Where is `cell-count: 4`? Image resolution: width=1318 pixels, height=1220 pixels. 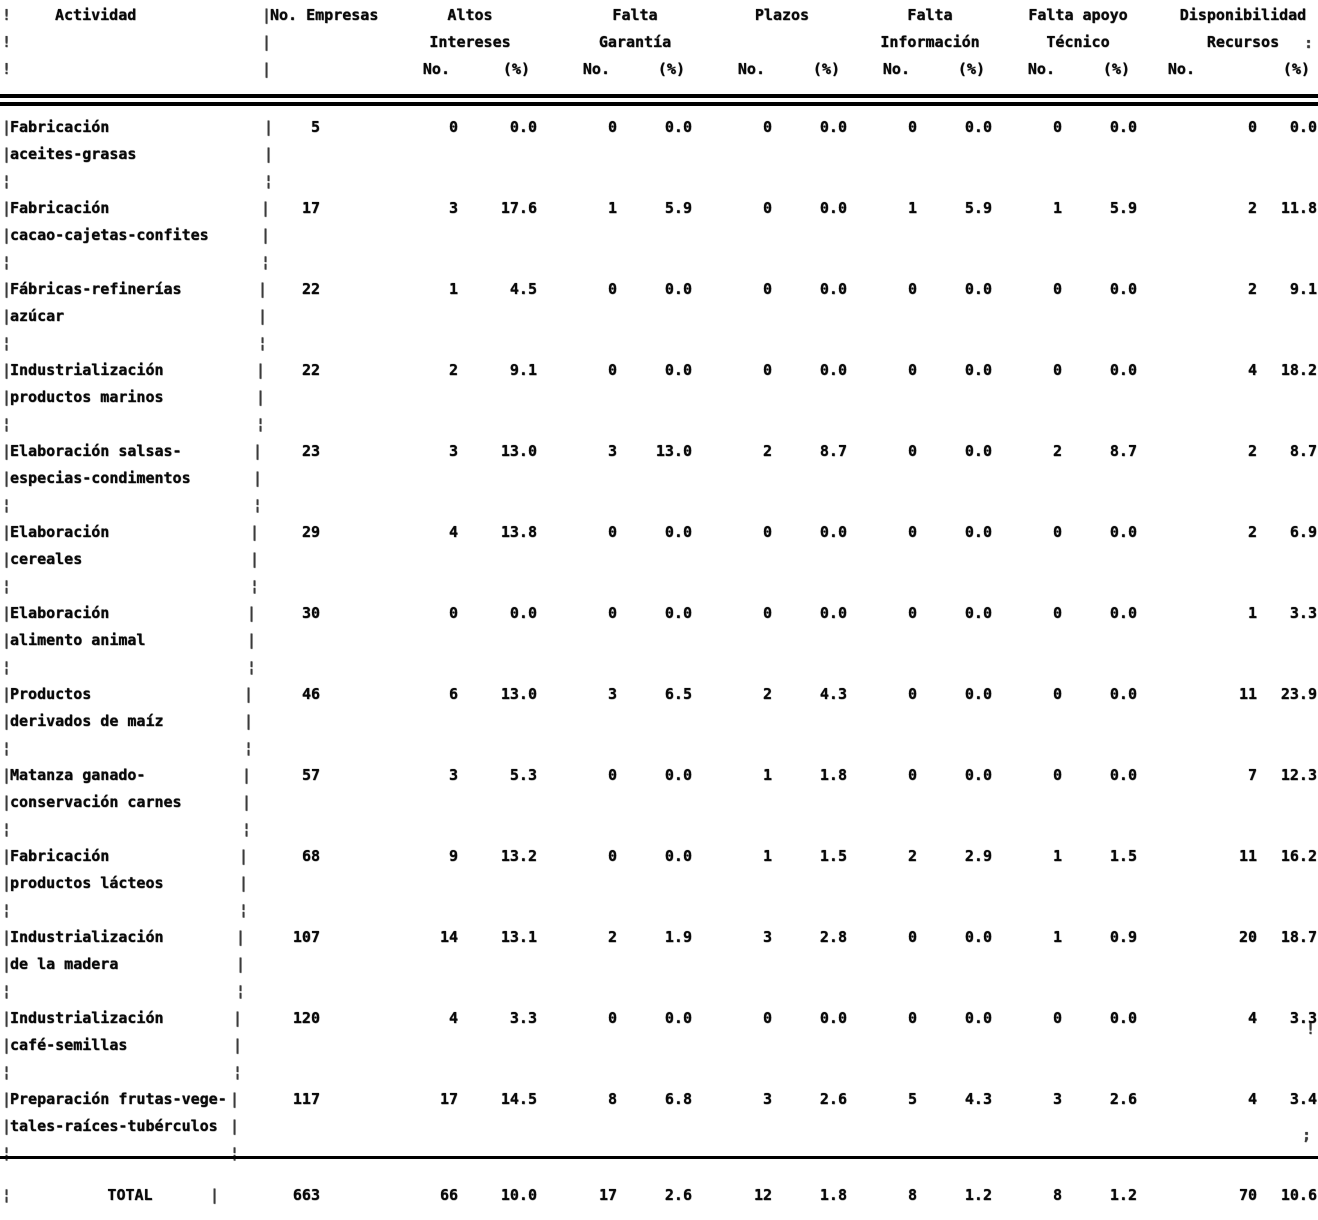 cell-count: 4 is located at coordinates (1252, 1018).